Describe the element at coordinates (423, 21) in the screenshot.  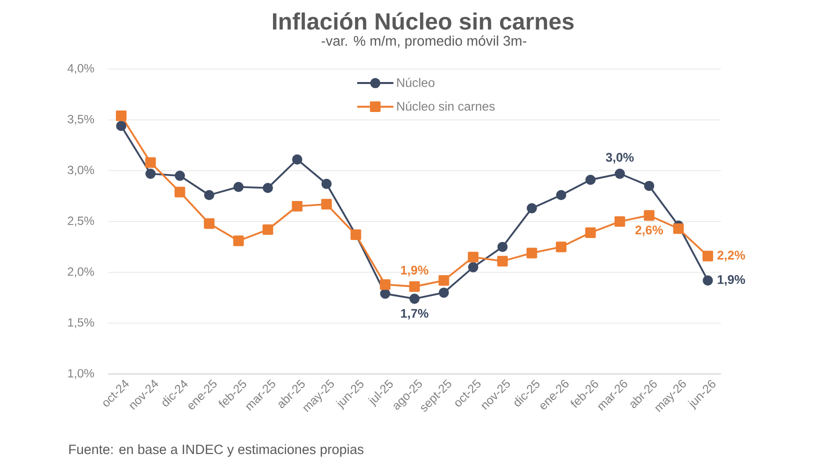
I see `chart-title: Inflación Núcleo sin carnes` at that location.